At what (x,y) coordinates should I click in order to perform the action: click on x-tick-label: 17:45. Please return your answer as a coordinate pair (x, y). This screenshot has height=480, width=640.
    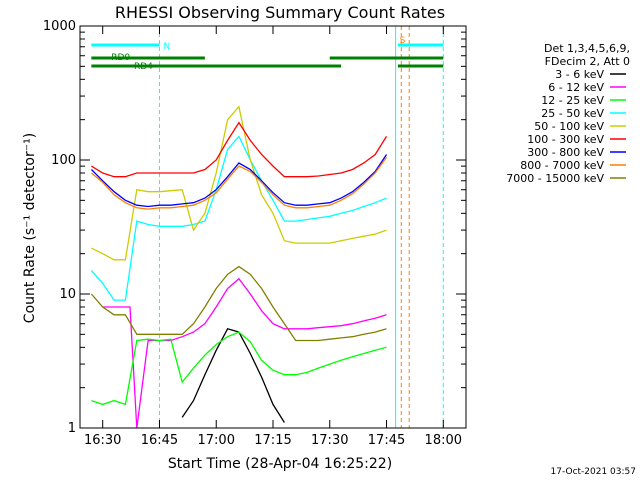
    Looking at the image, I should click on (386, 440).